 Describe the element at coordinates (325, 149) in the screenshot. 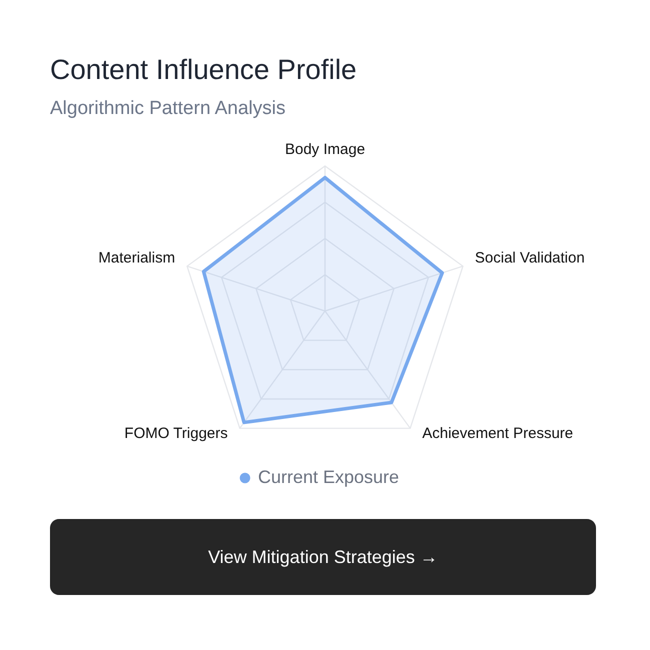

I see `spoke-label: Body Image` at that location.